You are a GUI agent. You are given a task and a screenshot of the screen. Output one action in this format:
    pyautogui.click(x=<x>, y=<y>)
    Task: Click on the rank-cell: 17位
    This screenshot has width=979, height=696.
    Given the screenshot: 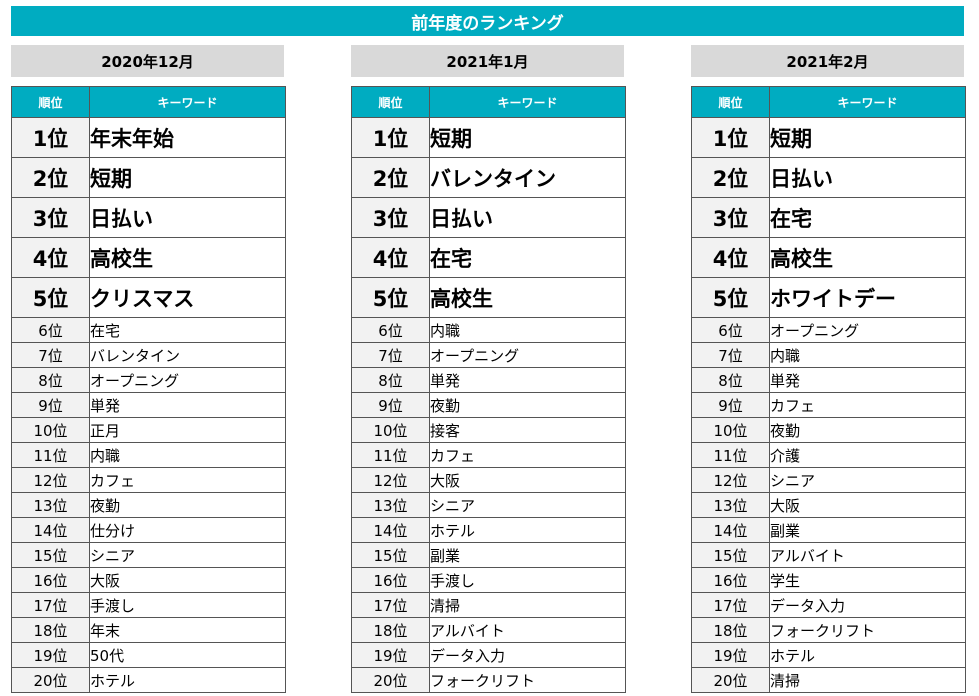 What is the action you would take?
    pyautogui.click(x=730, y=605)
    